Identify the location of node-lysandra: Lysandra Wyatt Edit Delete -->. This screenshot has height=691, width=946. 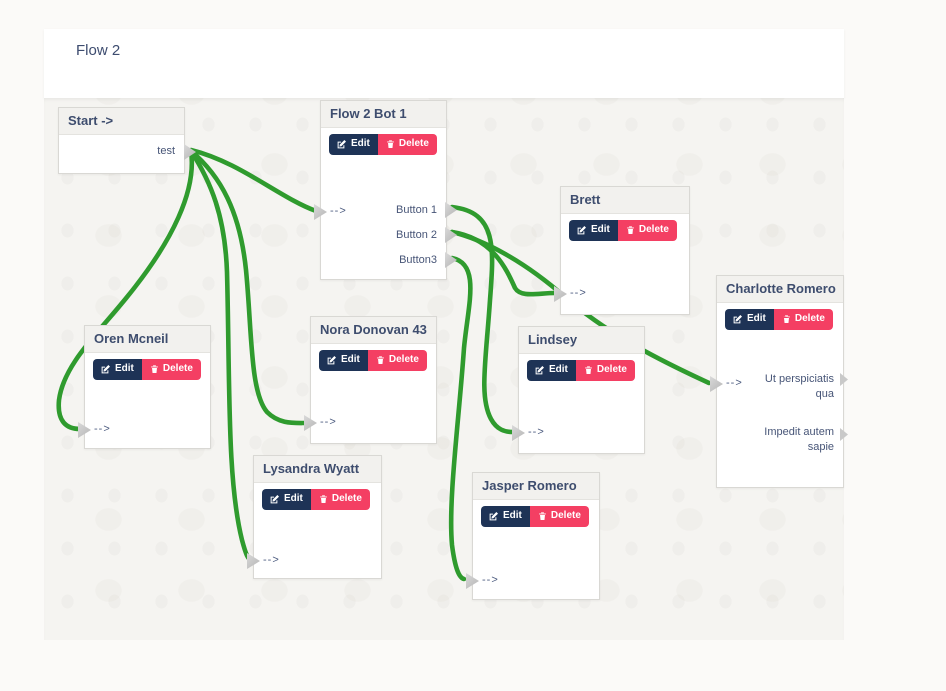
(314, 517).